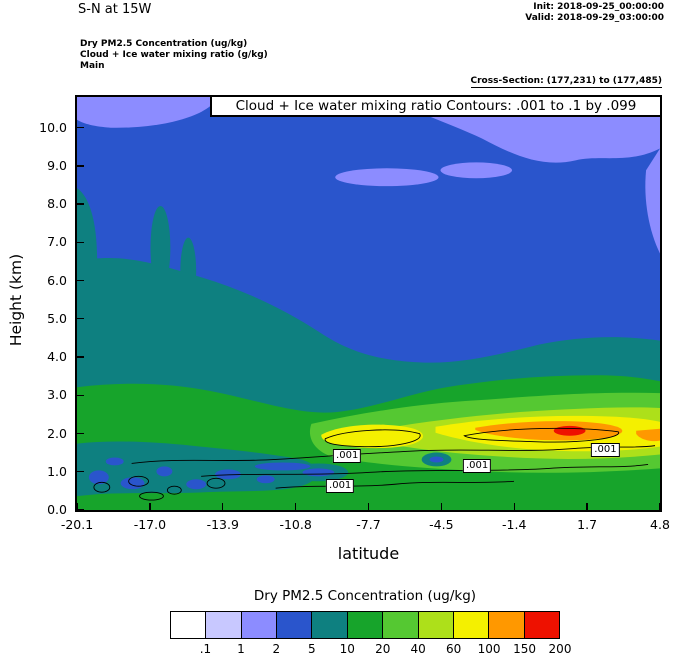 The width and height of the screenshot is (674, 668). What do you see at coordinates (368, 524) in the screenshot?
I see `x-tick-label: -7.7` at bounding box center [368, 524].